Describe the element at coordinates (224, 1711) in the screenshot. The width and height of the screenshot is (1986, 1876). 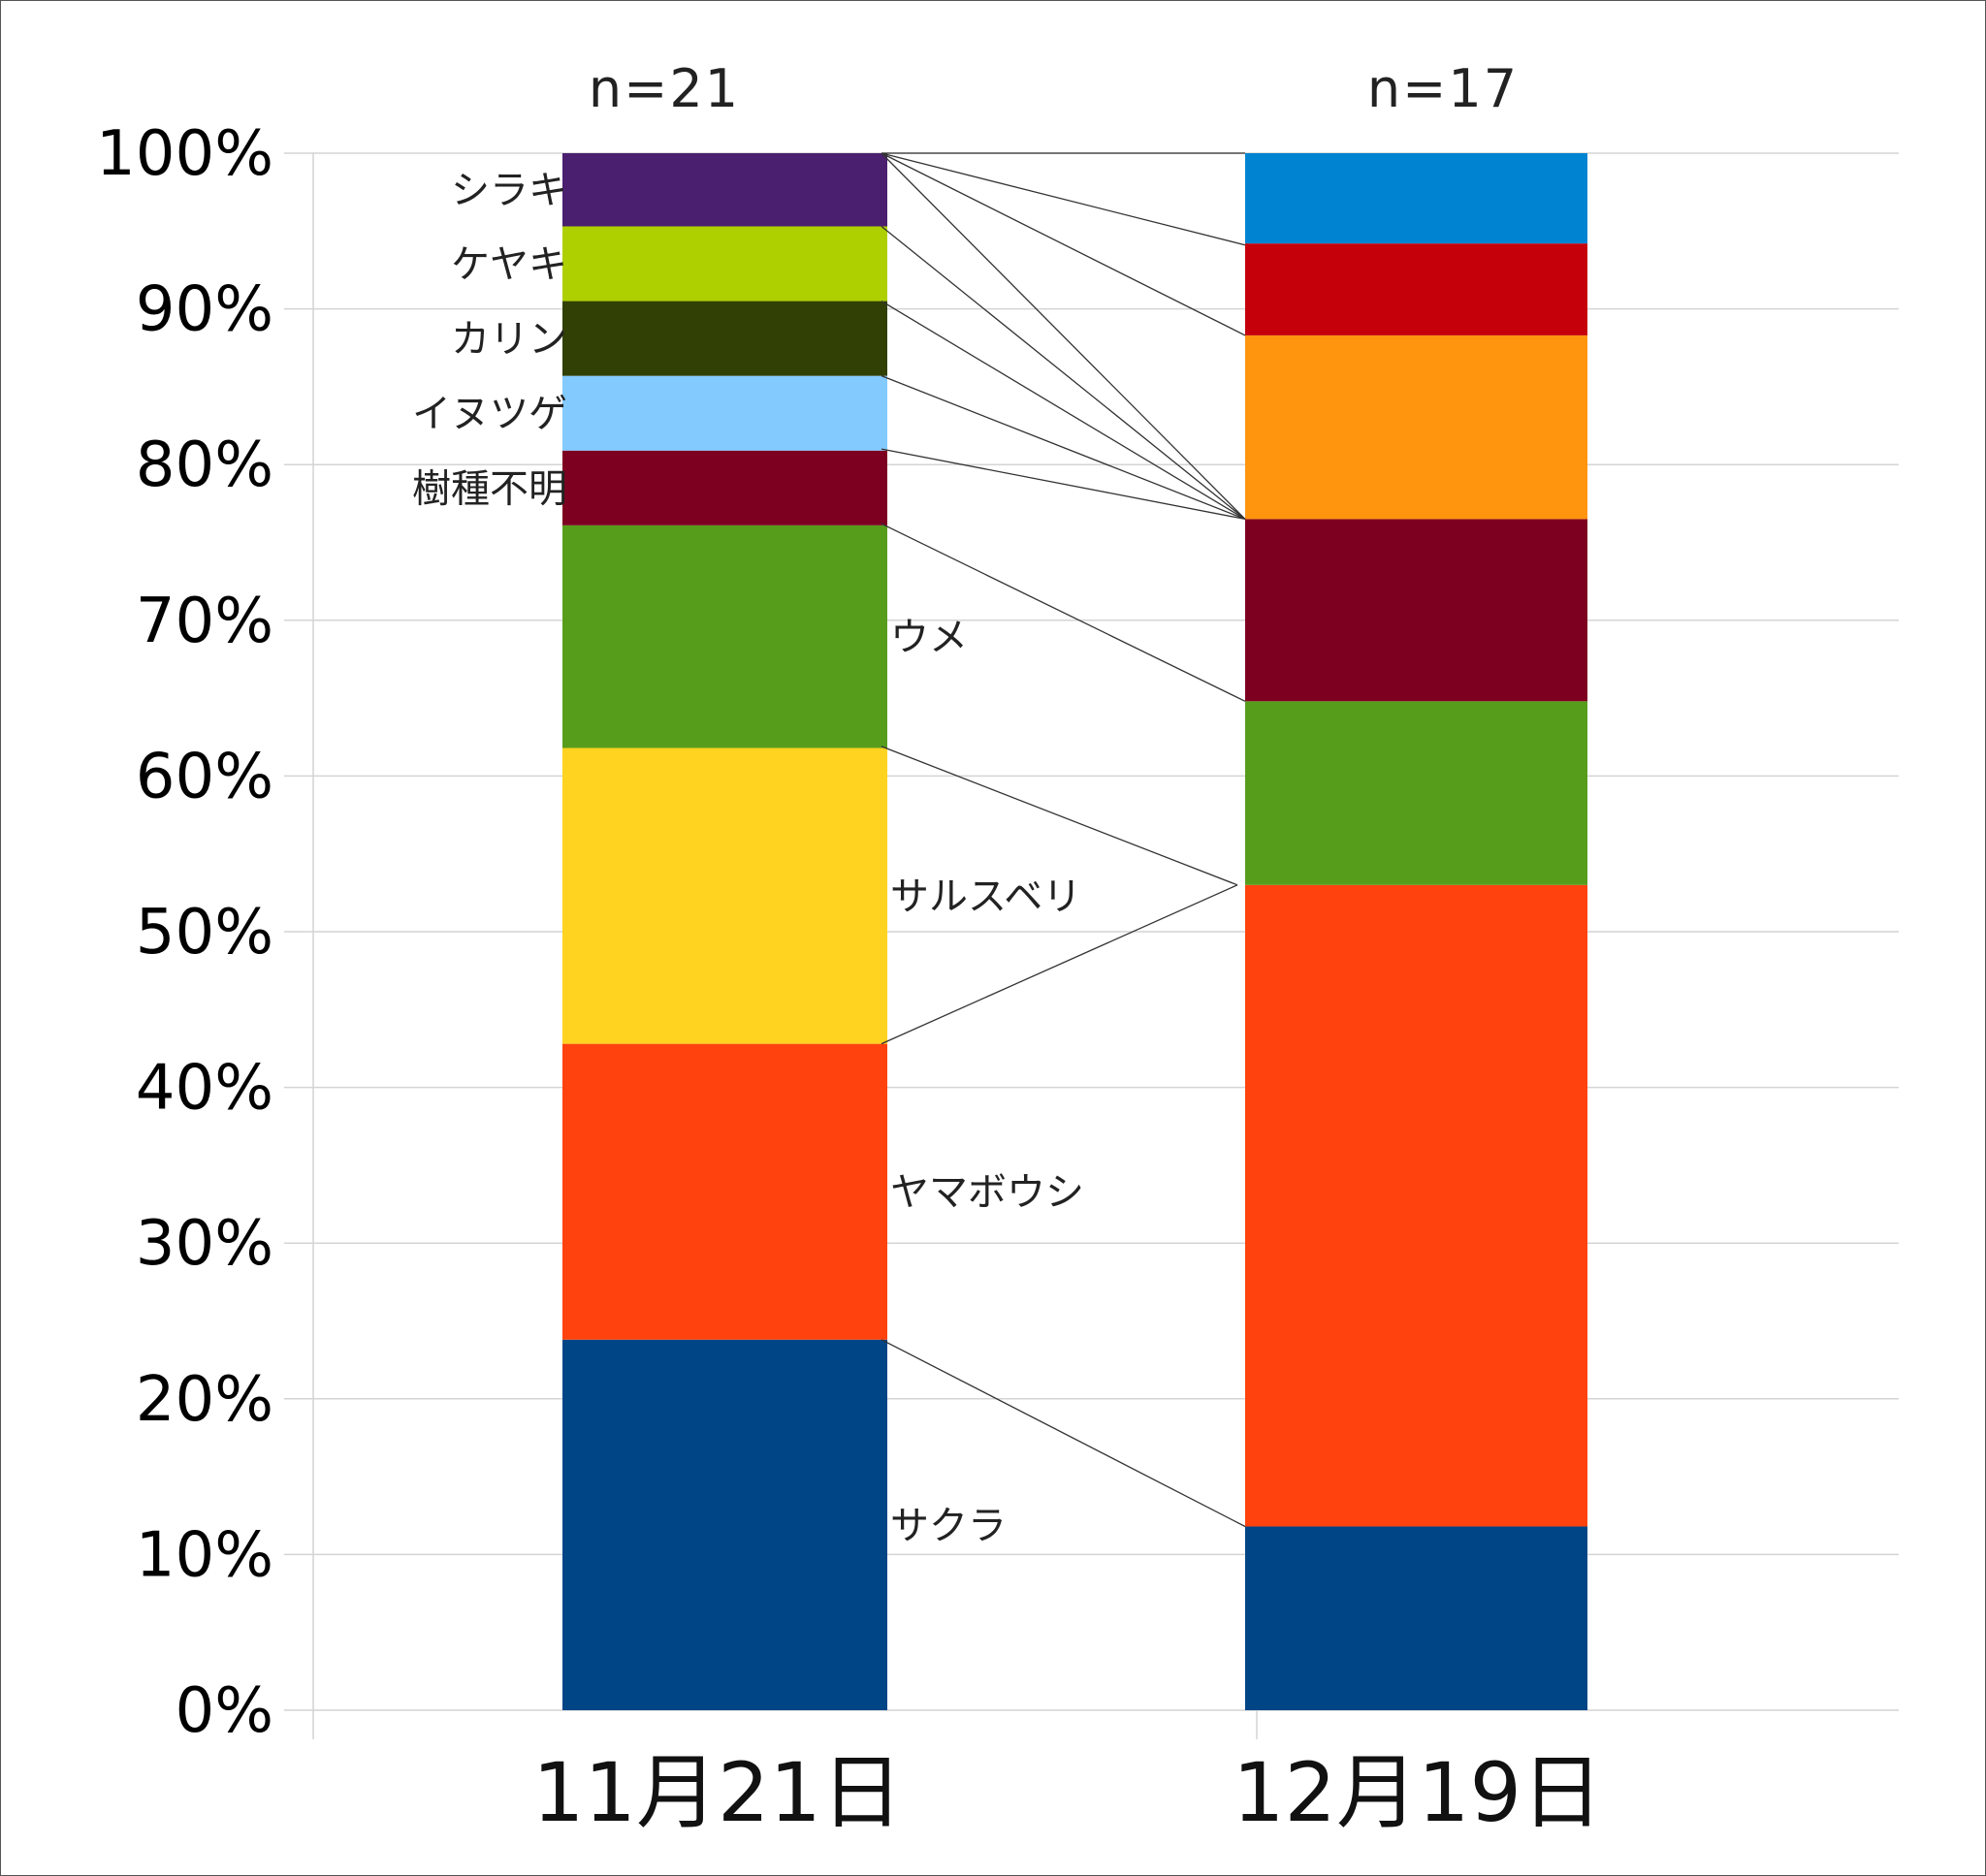
I see `y-tick-label: 0%` at that location.